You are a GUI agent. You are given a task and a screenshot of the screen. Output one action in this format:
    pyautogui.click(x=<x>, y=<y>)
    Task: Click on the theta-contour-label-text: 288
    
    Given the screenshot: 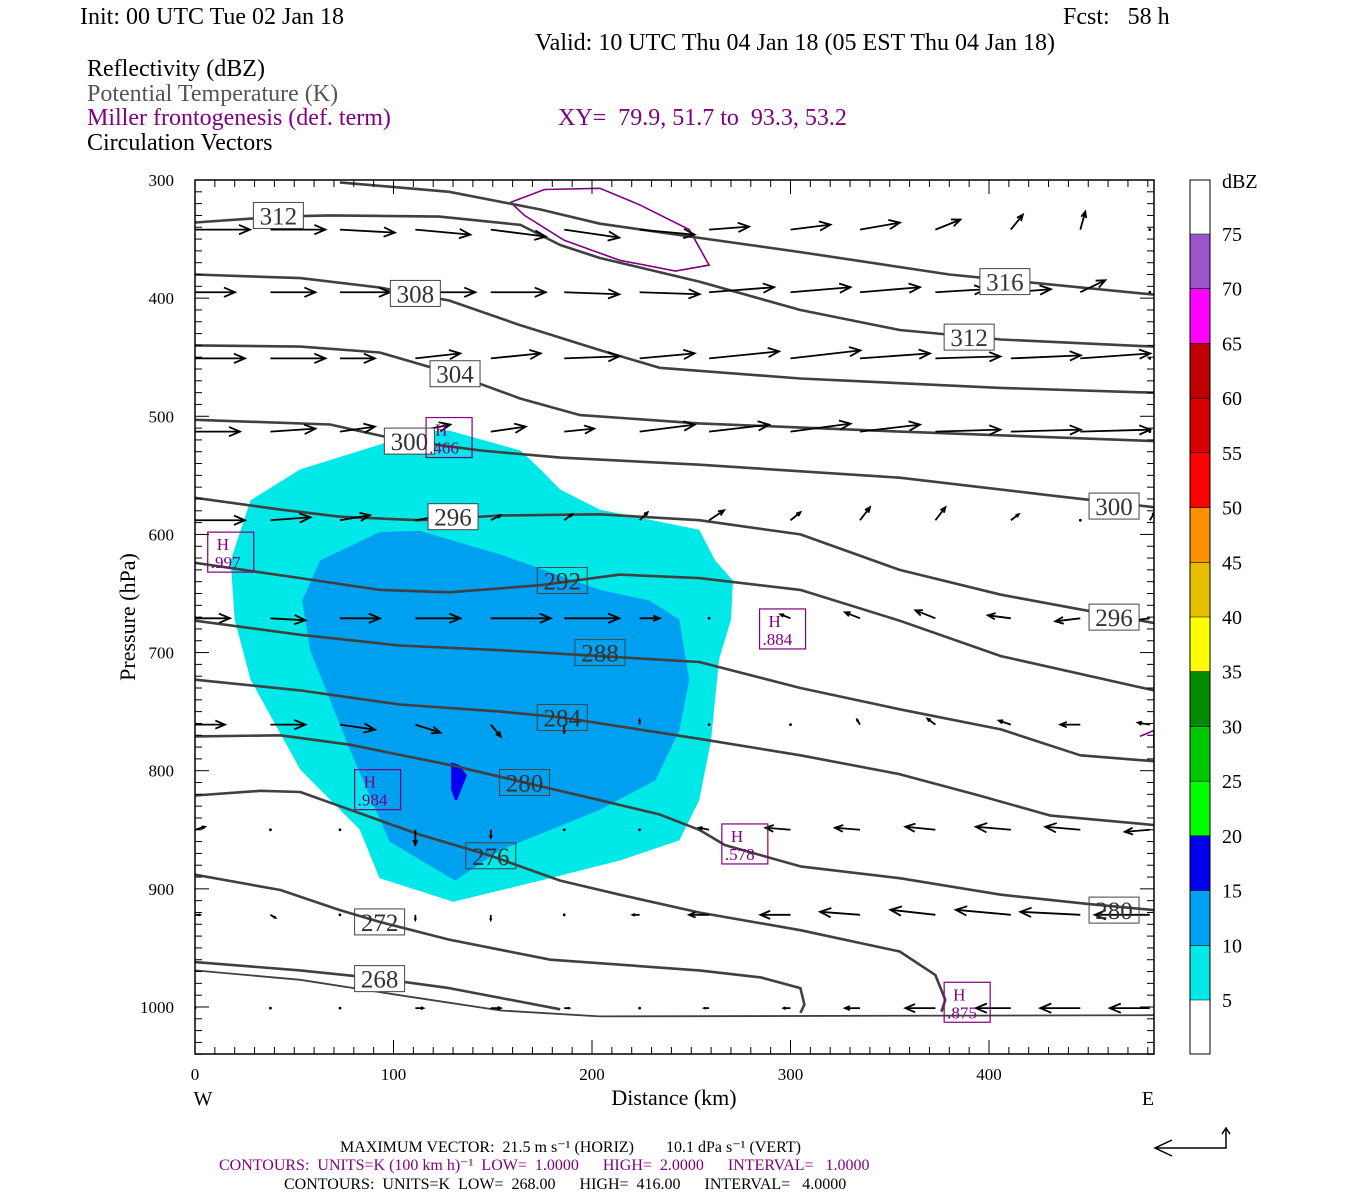 What is the action you would take?
    pyautogui.click(x=600, y=654)
    